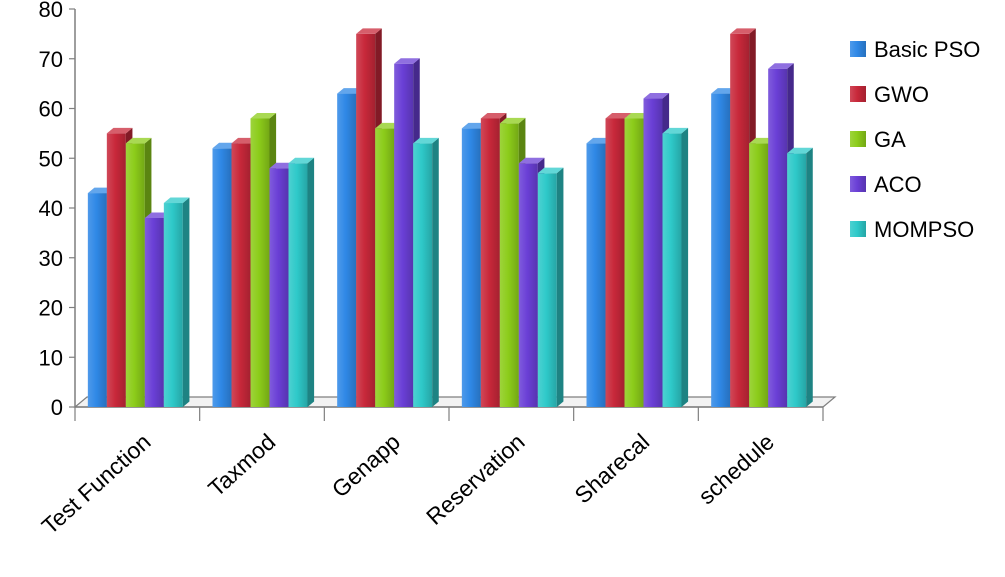 The image size is (1005, 577). I want to click on legend-label: ACO, so click(898, 184).